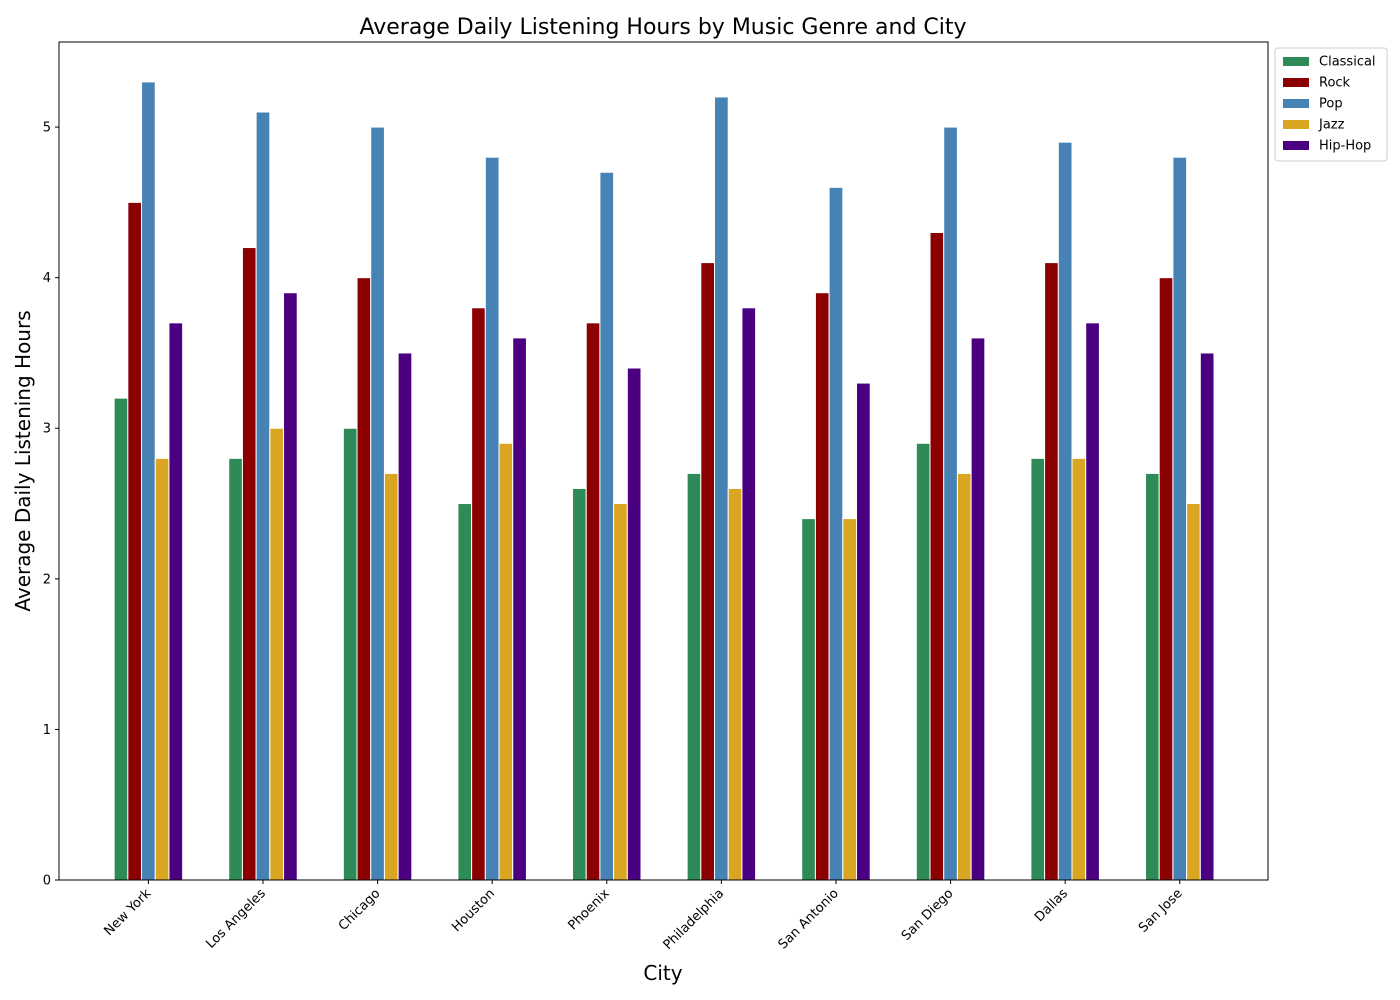 This screenshot has height=1000, width=1400. What do you see at coordinates (47, 881) in the screenshot?
I see `y-tick-label: 0` at bounding box center [47, 881].